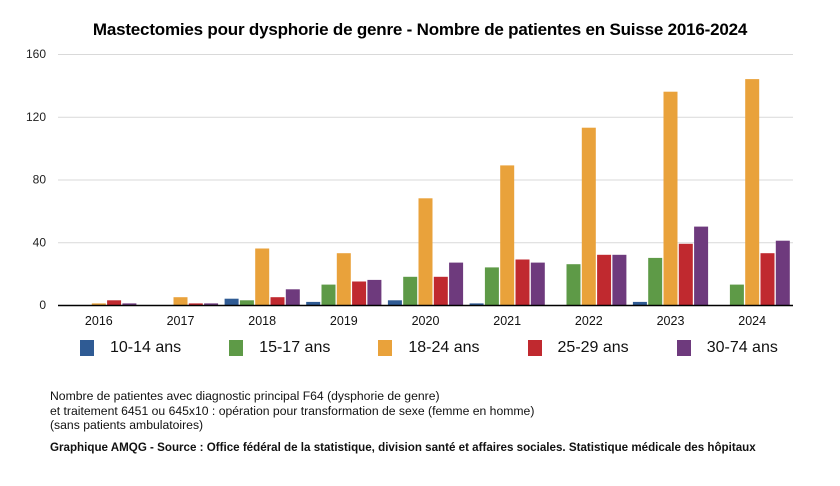 The image size is (840, 486). What do you see at coordinates (262, 276) in the screenshot?
I see `bar-18-24-ans-2018` at bounding box center [262, 276].